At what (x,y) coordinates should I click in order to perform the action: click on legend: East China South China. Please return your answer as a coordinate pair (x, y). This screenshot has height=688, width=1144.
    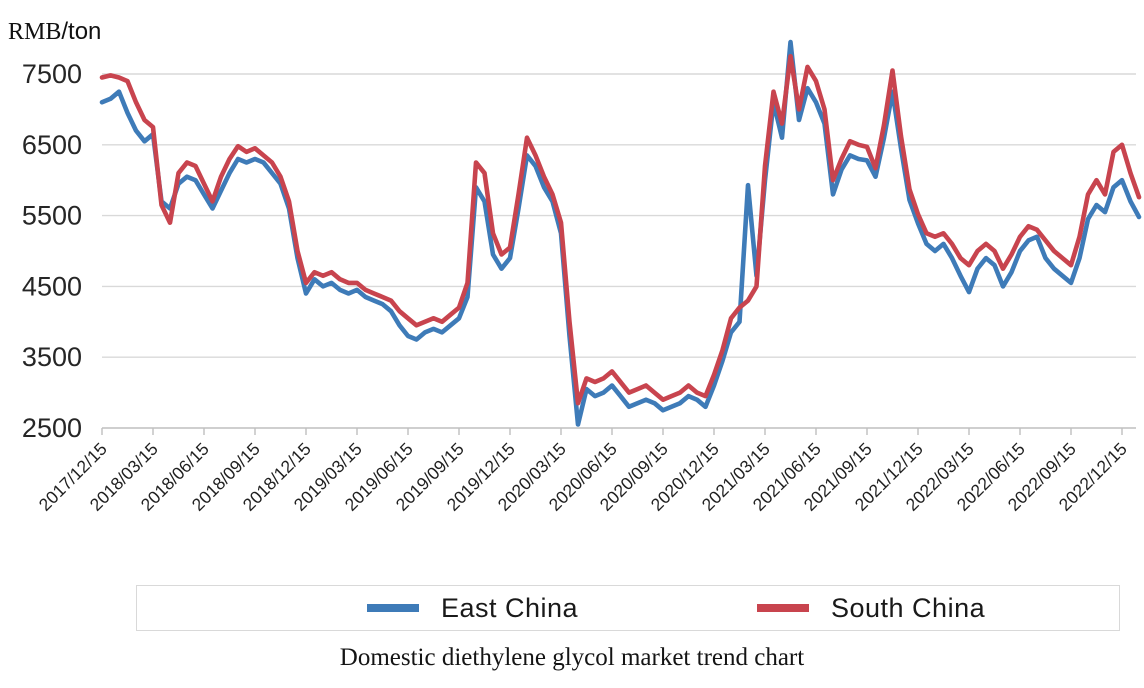
    Looking at the image, I should click on (628, 608).